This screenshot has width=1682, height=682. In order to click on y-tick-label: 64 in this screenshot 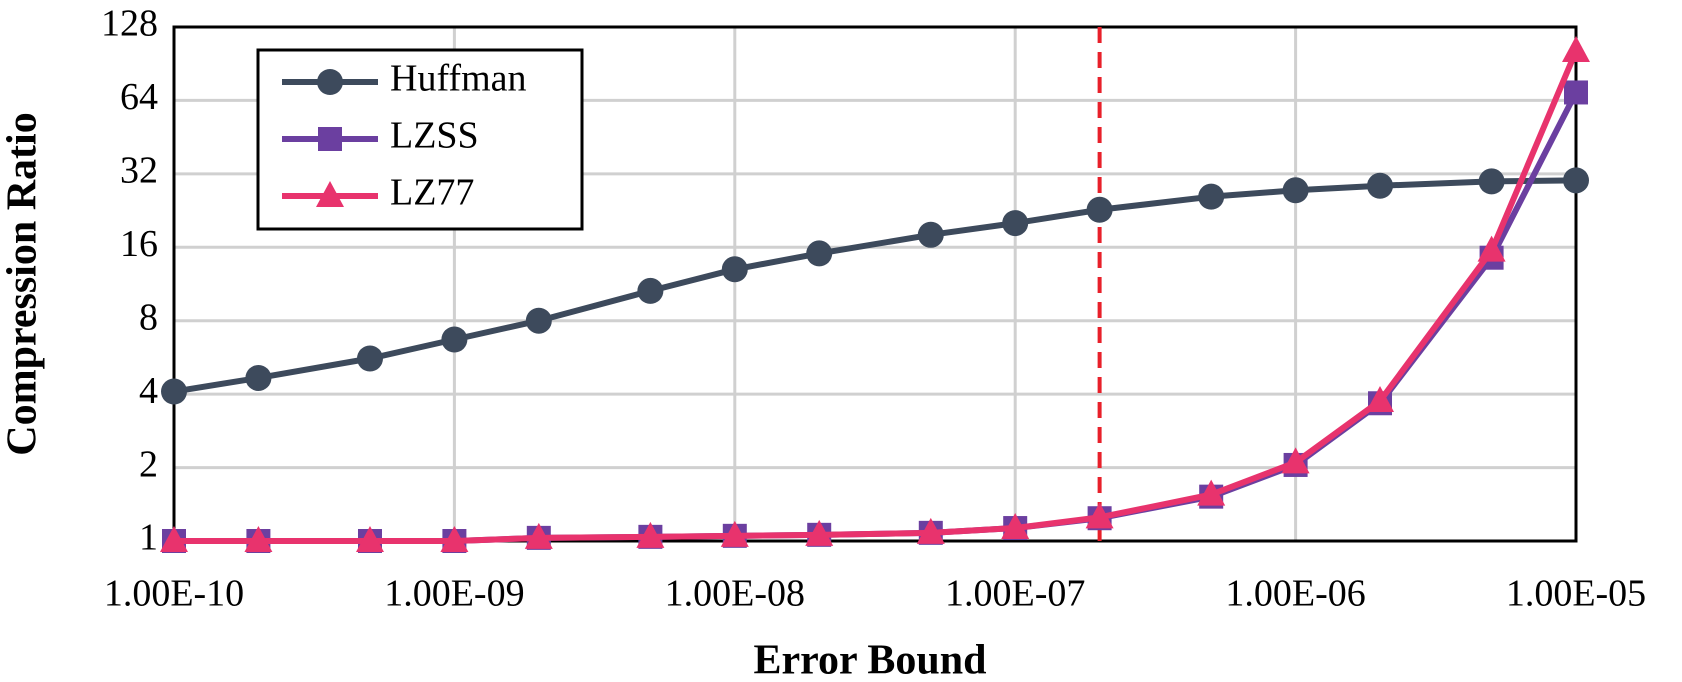, I will do `click(139, 97)`.